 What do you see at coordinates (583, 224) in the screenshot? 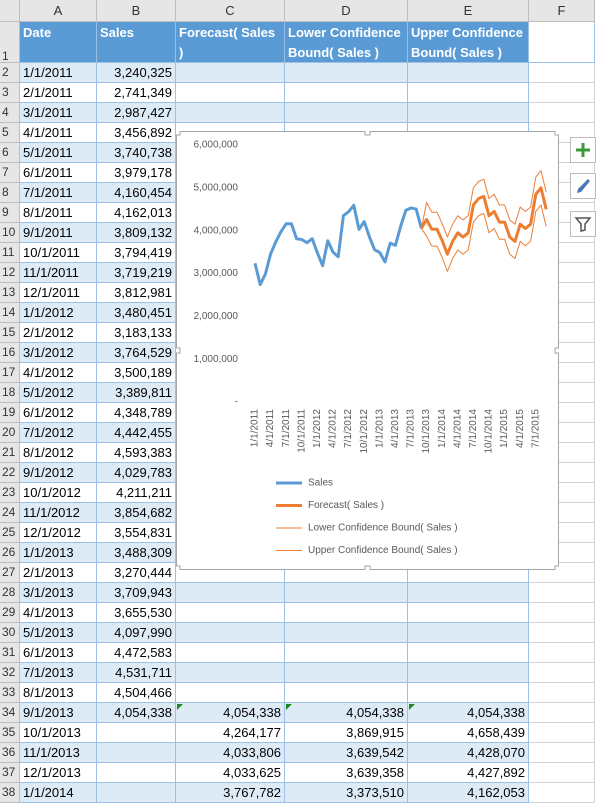
I see `chart-filters-button` at bounding box center [583, 224].